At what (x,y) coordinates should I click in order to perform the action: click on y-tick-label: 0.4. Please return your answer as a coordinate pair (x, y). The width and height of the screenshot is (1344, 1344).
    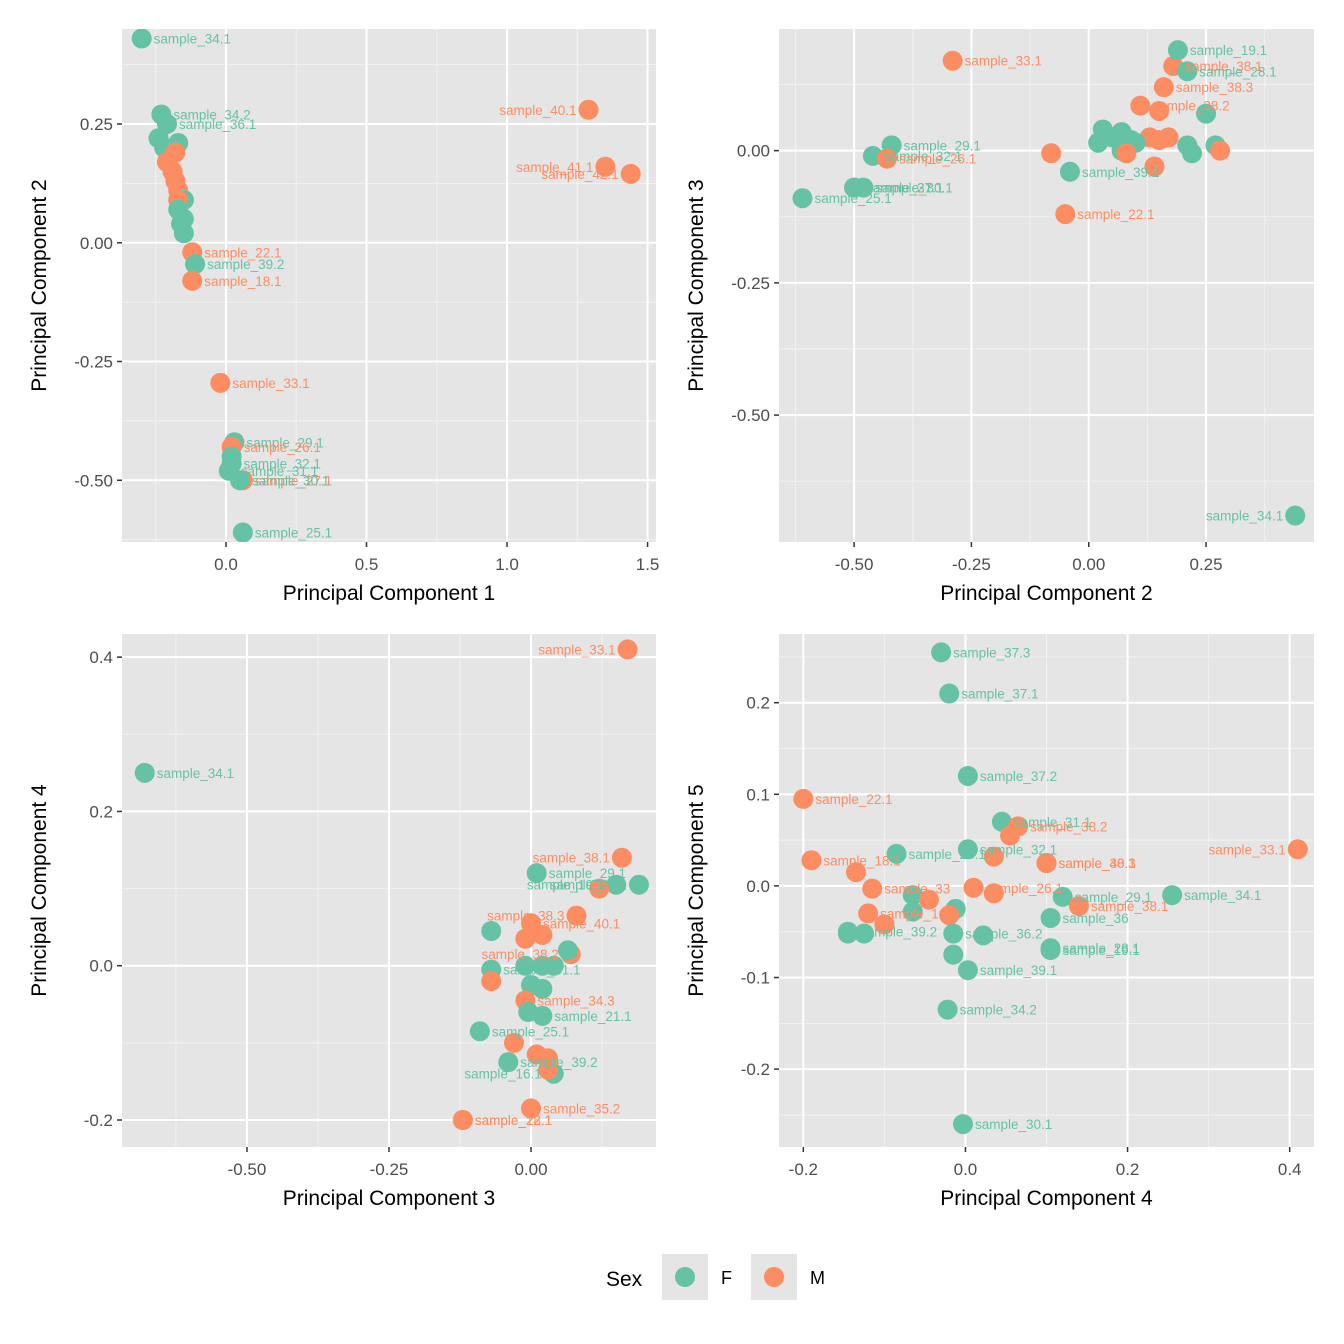
    Looking at the image, I should click on (101, 657).